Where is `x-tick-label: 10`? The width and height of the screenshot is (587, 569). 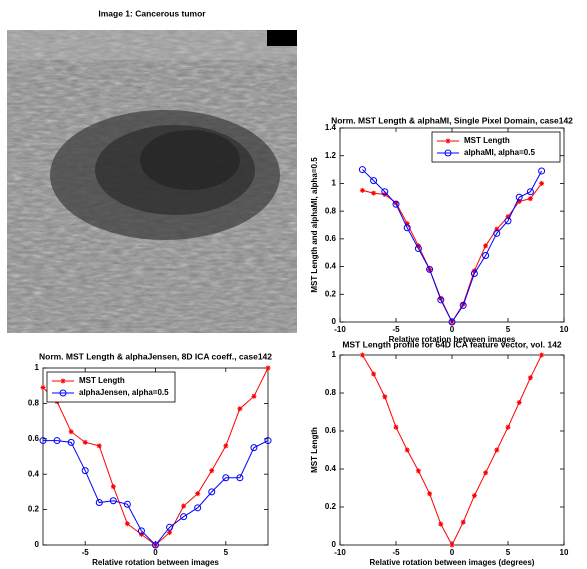 x-tick-label: 10 is located at coordinates (564, 552).